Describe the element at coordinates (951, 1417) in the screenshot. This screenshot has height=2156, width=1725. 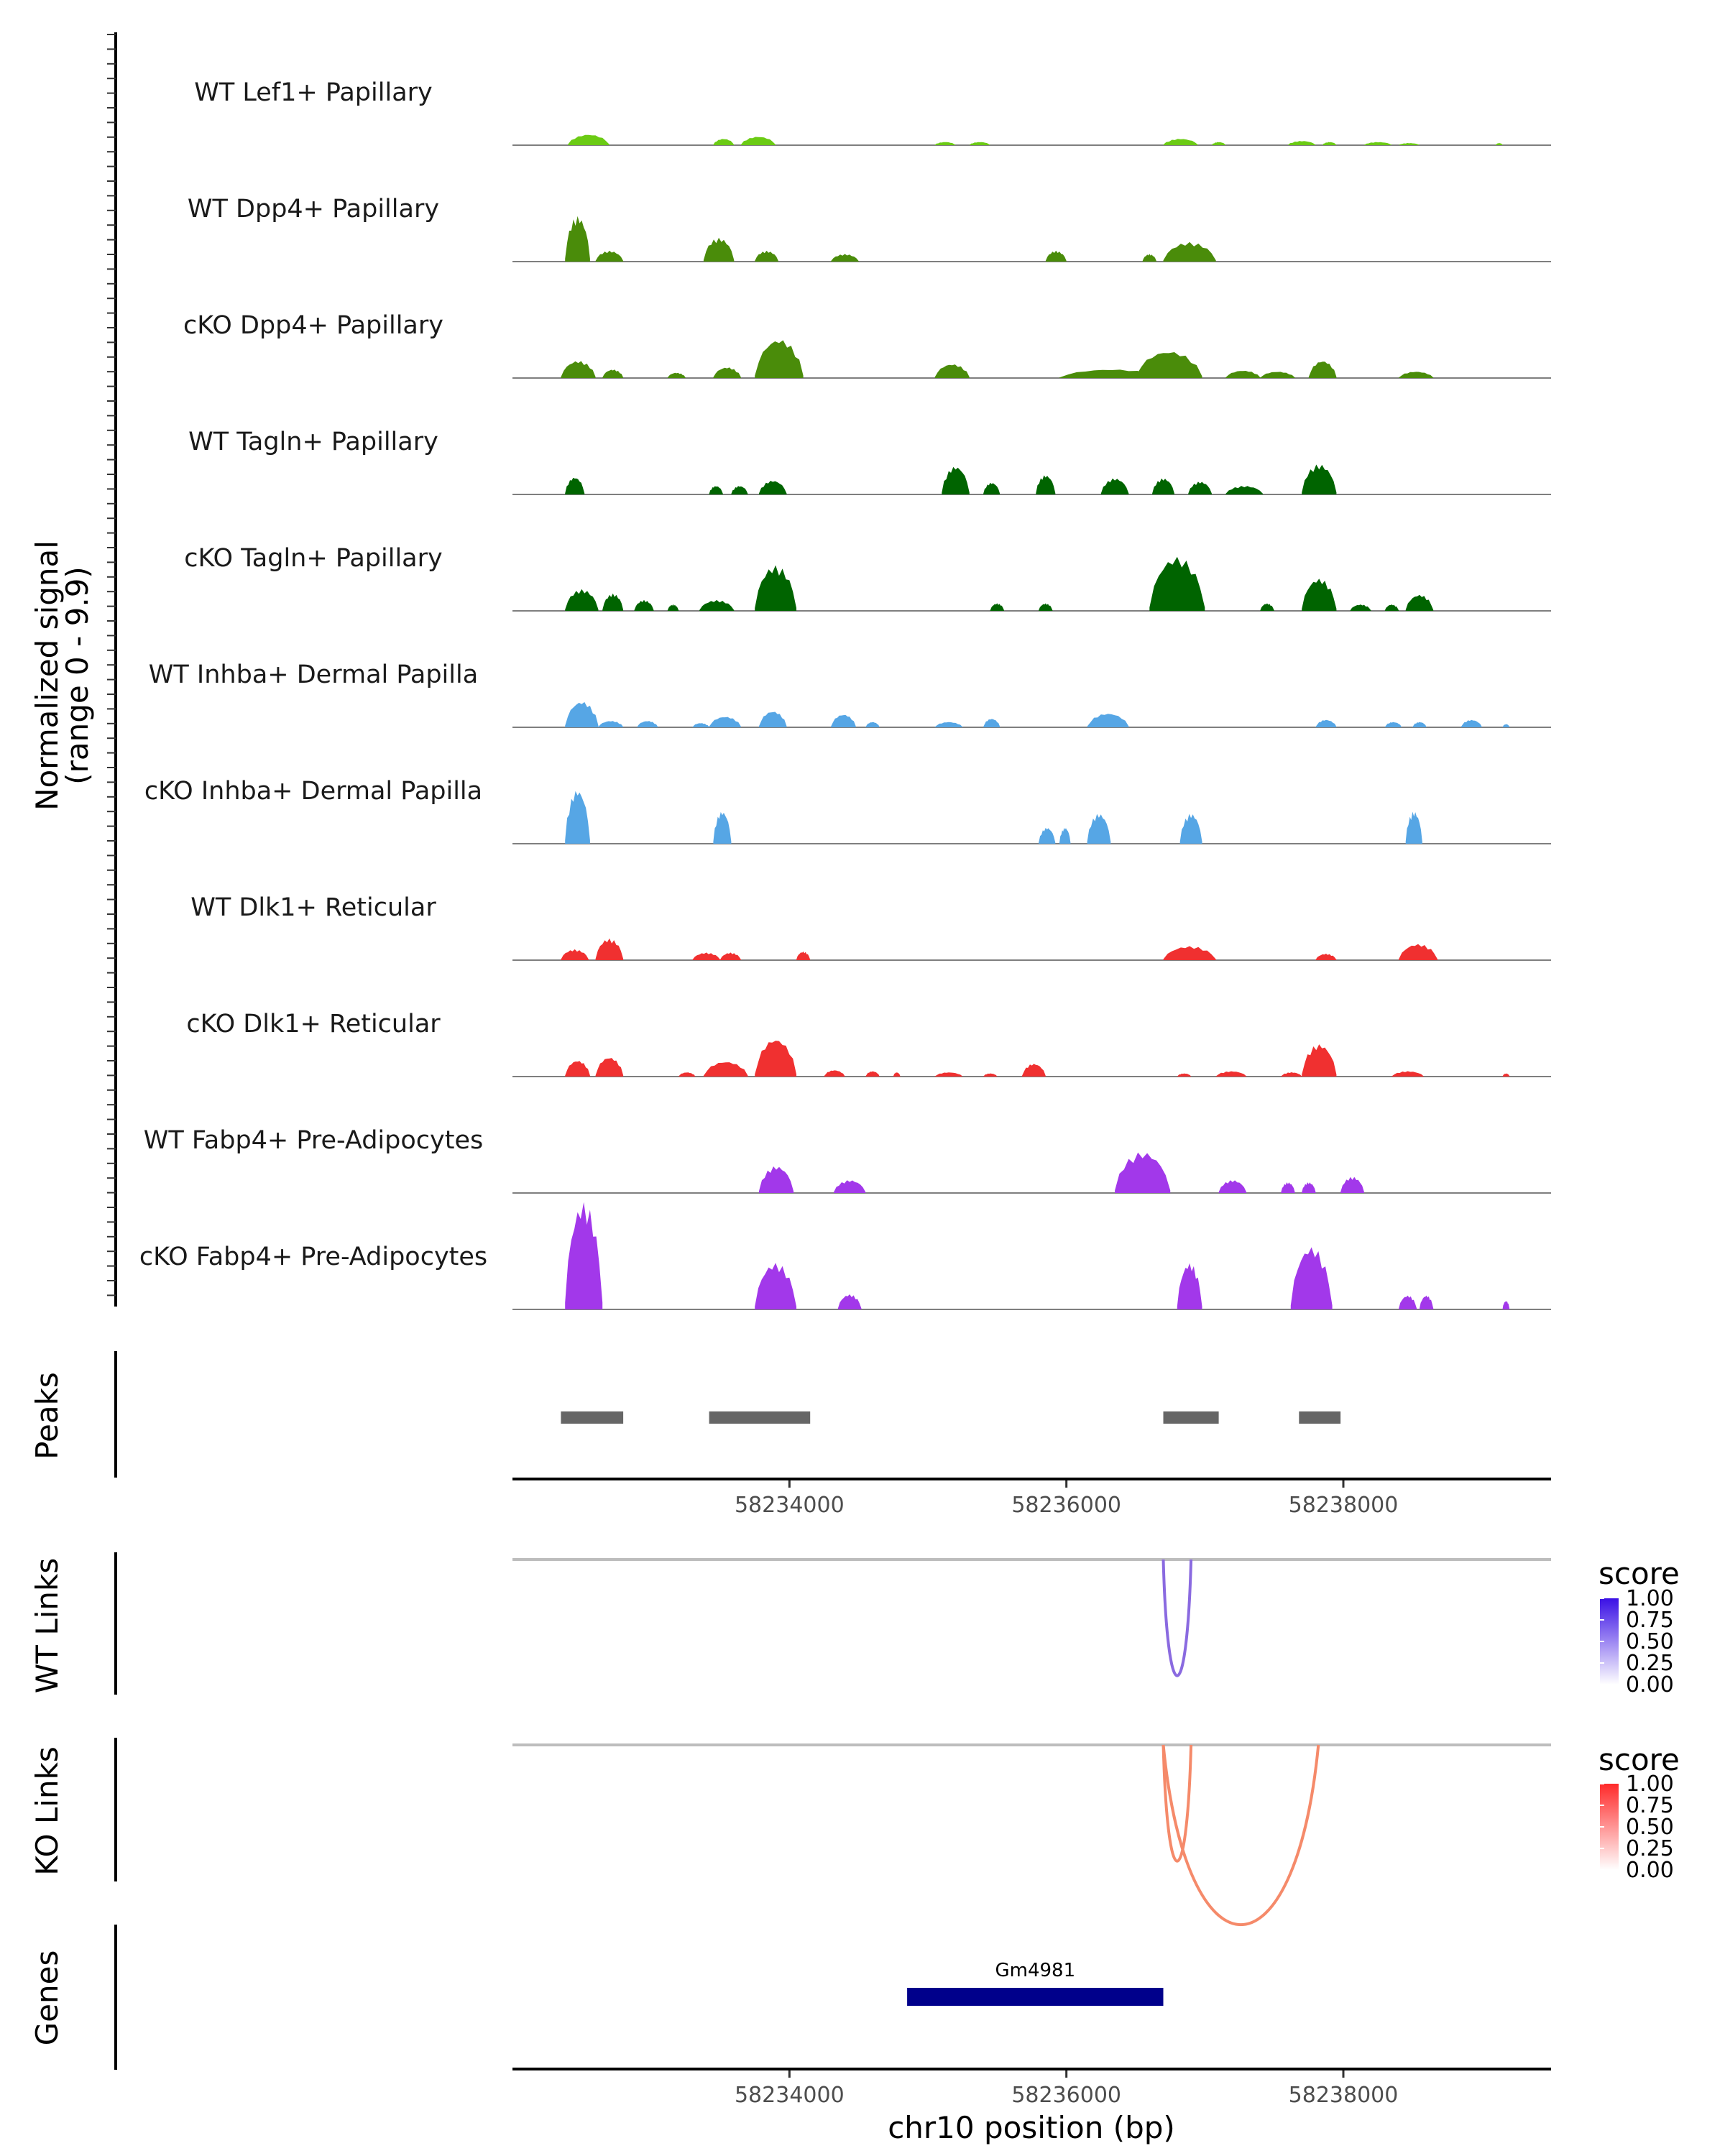
I see `peak-regions` at that location.